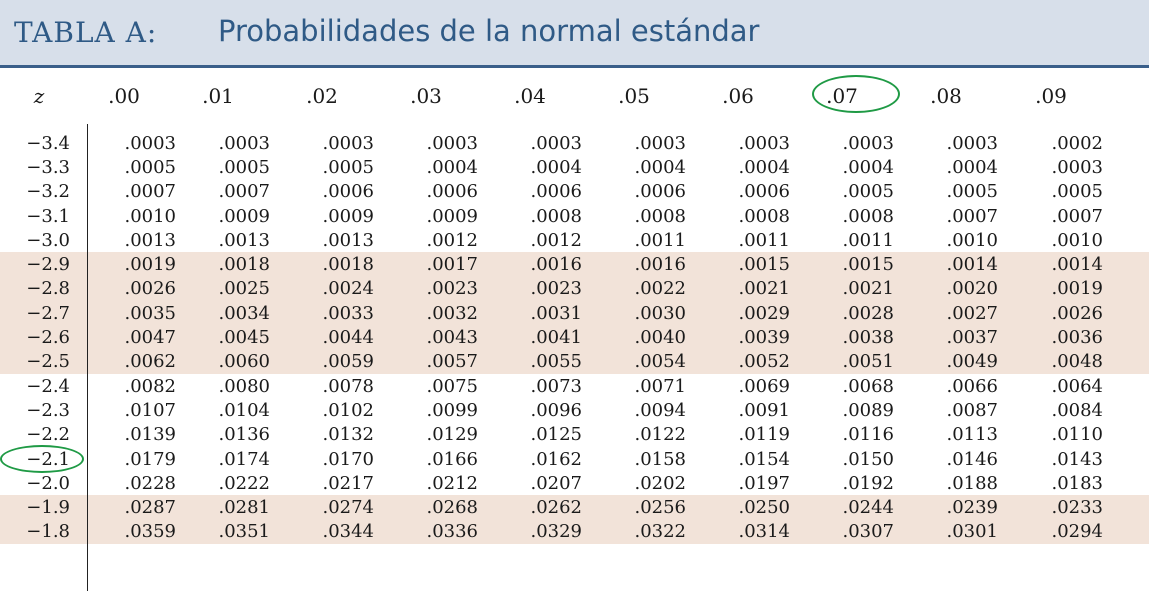  I want to click on probability-cell: .0010, so click(150, 216).